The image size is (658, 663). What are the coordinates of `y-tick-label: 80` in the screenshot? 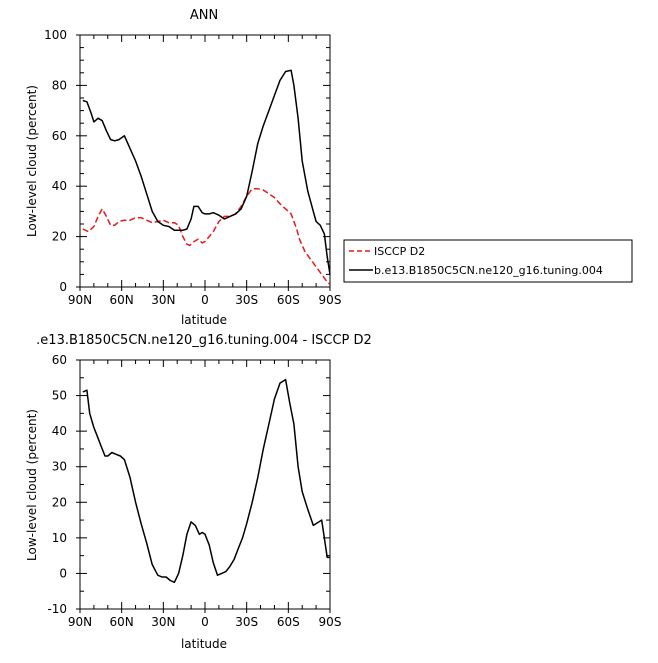 It's located at (59, 85).